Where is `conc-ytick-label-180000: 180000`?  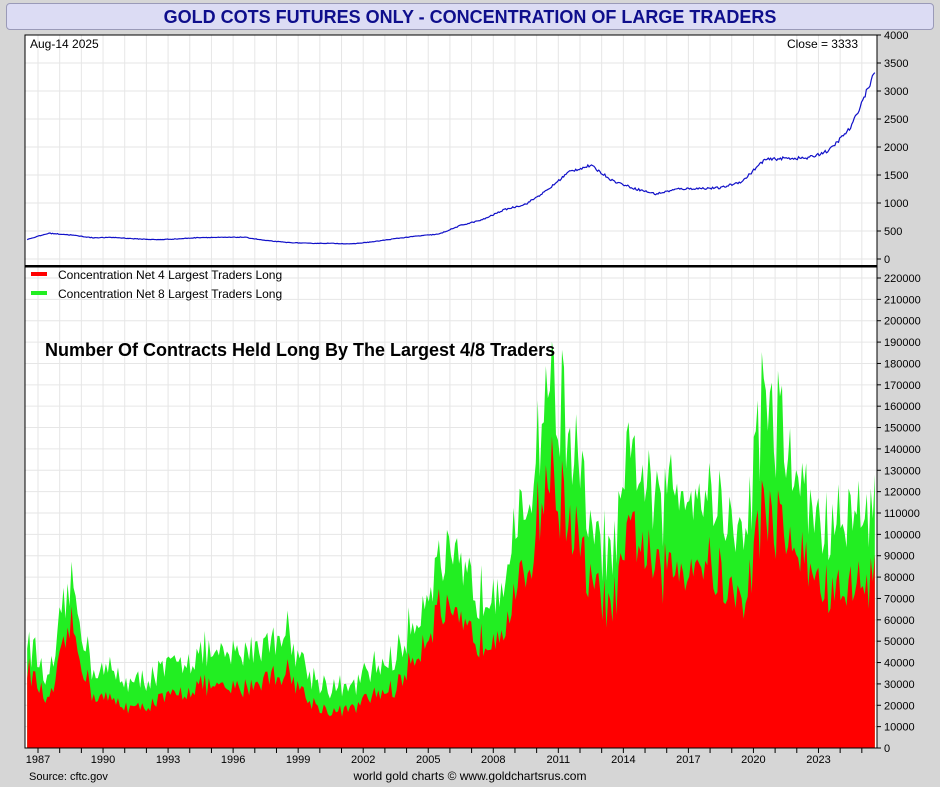
conc-ytick-label-180000: 180000 is located at coordinates (902, 364).